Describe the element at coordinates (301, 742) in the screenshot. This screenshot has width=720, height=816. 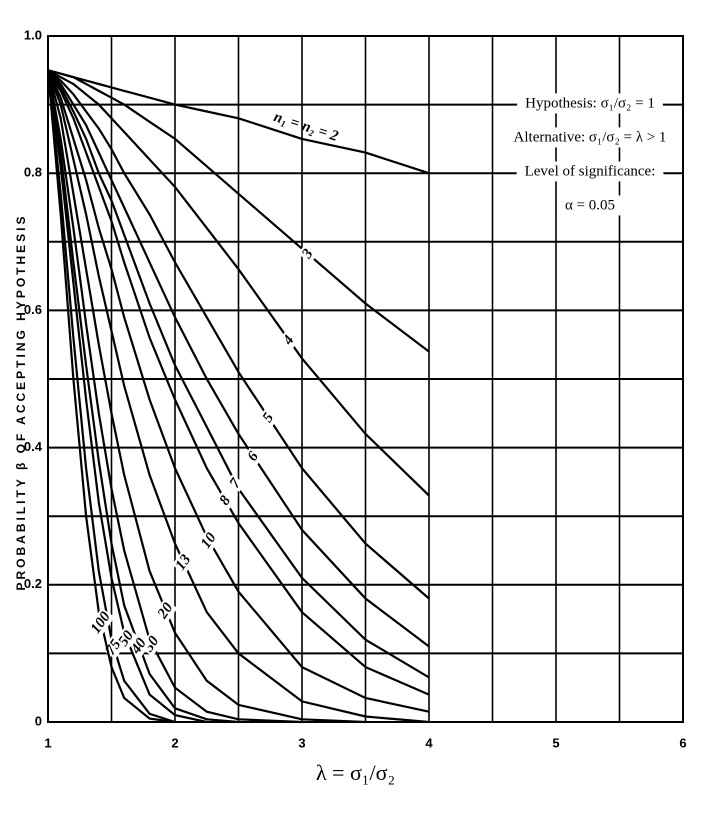
I see `x-tick-label: 3` at that location.